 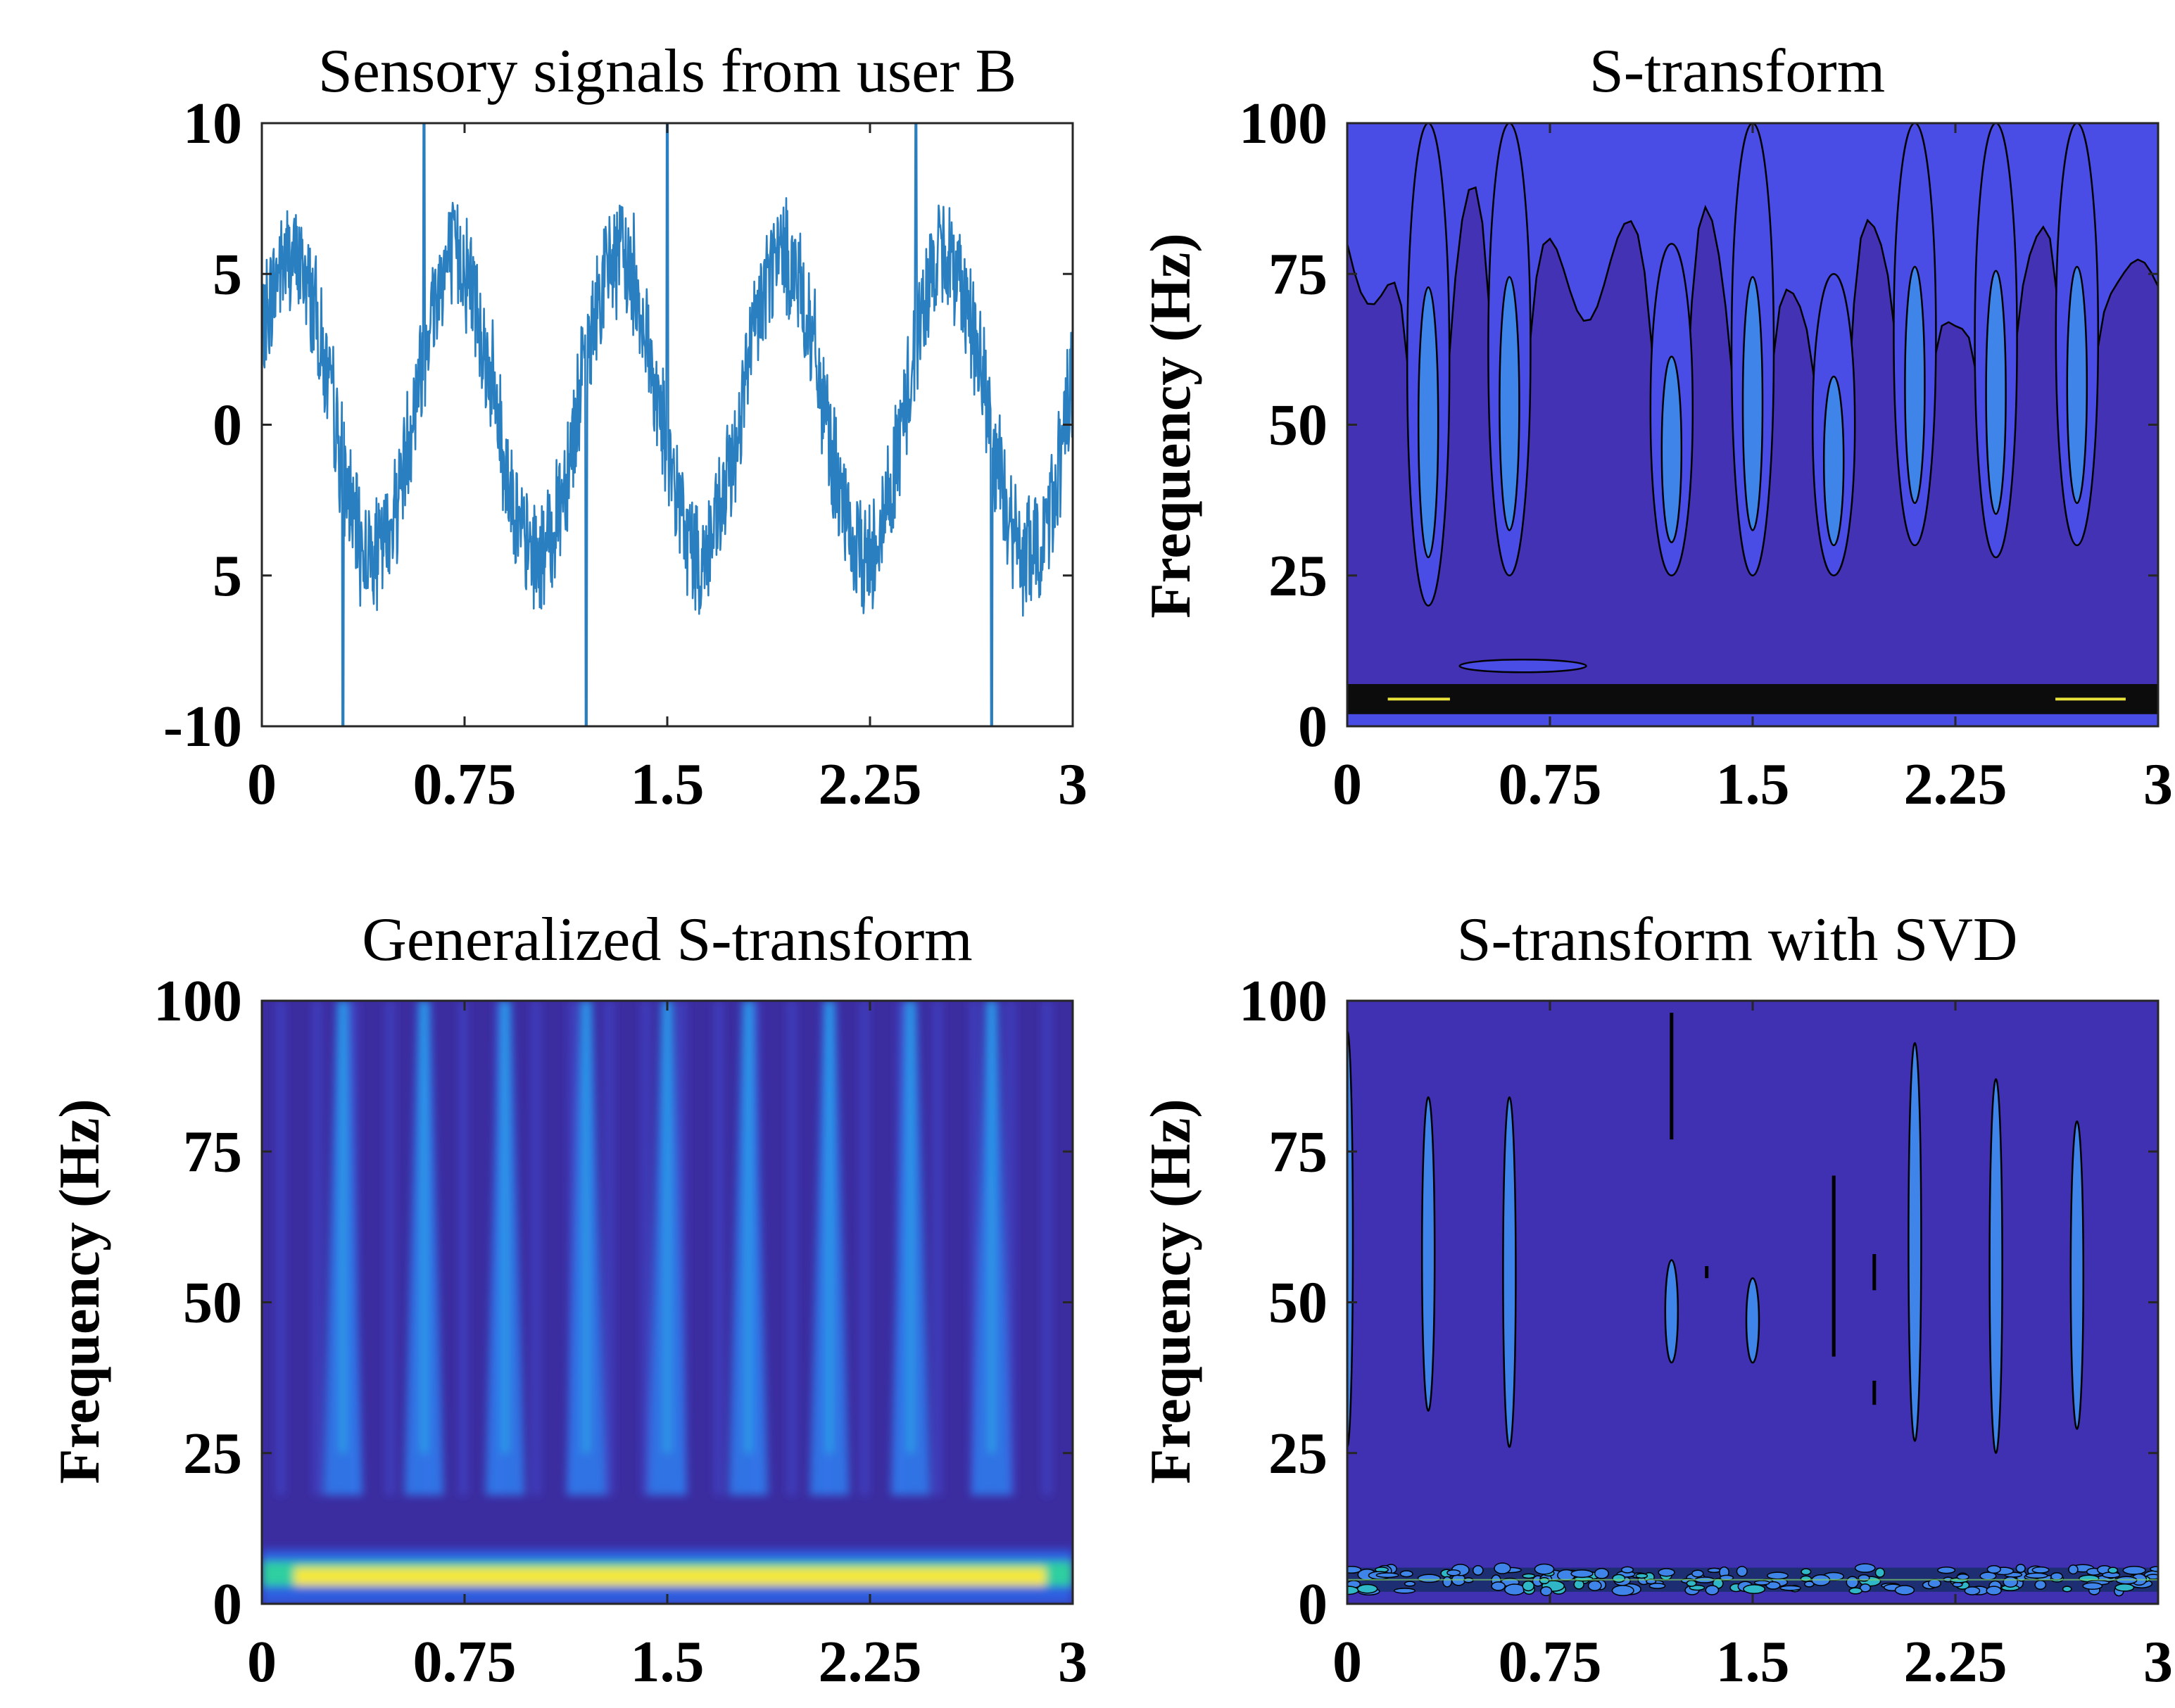 I want to click on panel-title: Generalized S-transform, so click(x=667, y=940).